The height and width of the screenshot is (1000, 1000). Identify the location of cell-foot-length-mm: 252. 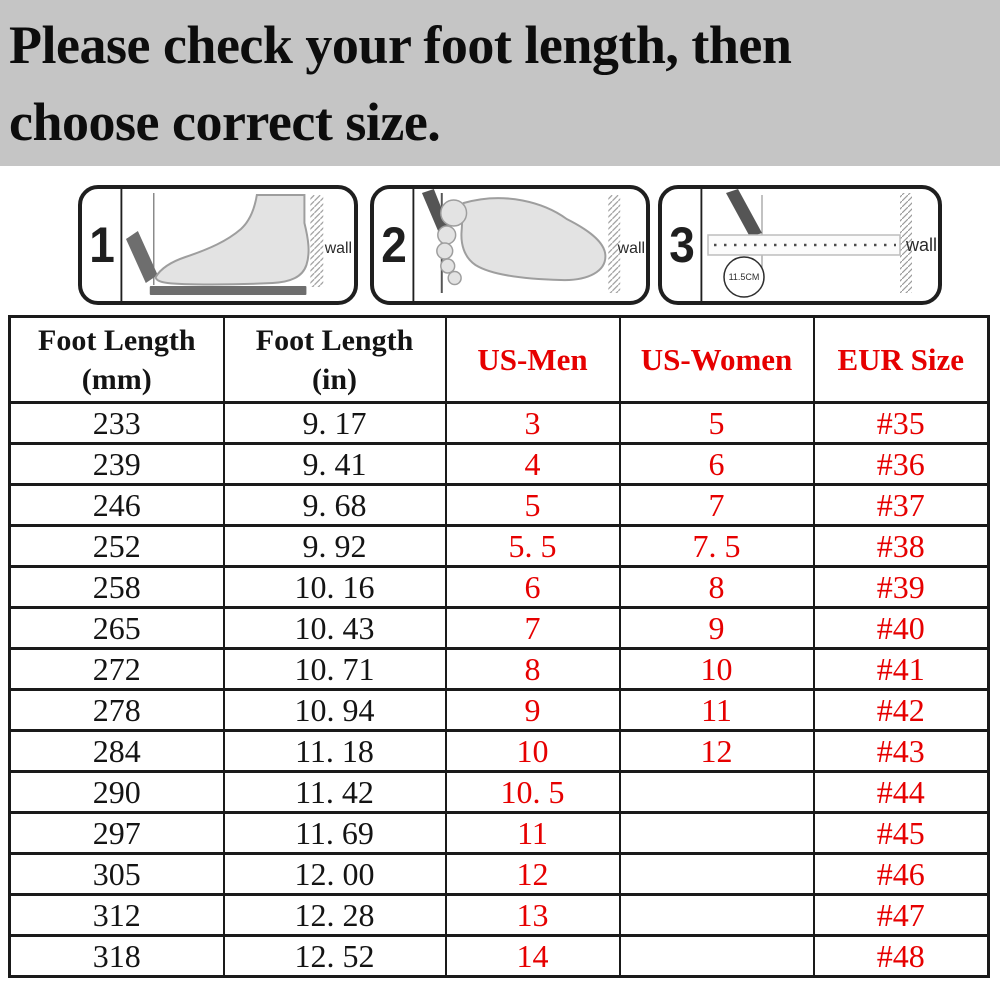
(116, 546).